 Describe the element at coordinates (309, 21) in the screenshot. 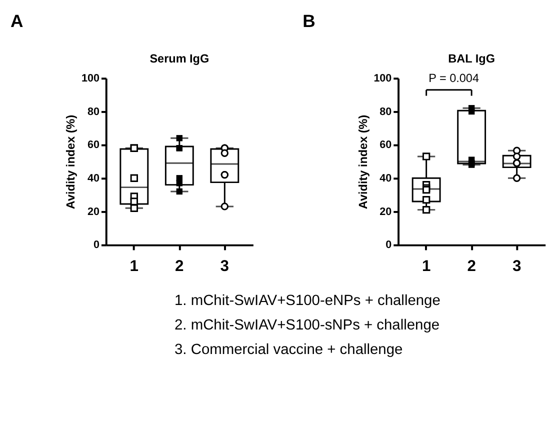

I see `chart-title: B` at that location.